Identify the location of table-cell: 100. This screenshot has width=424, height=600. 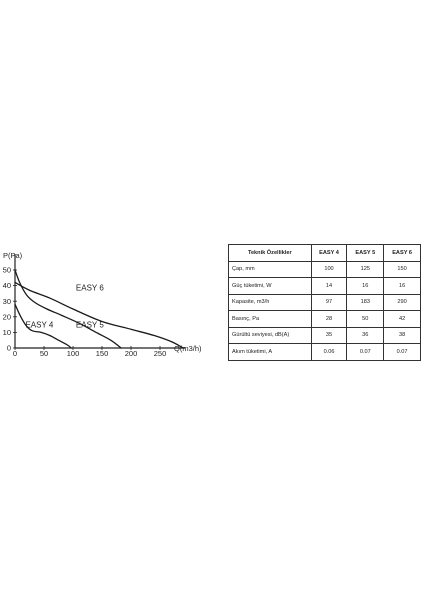
(329, 269).